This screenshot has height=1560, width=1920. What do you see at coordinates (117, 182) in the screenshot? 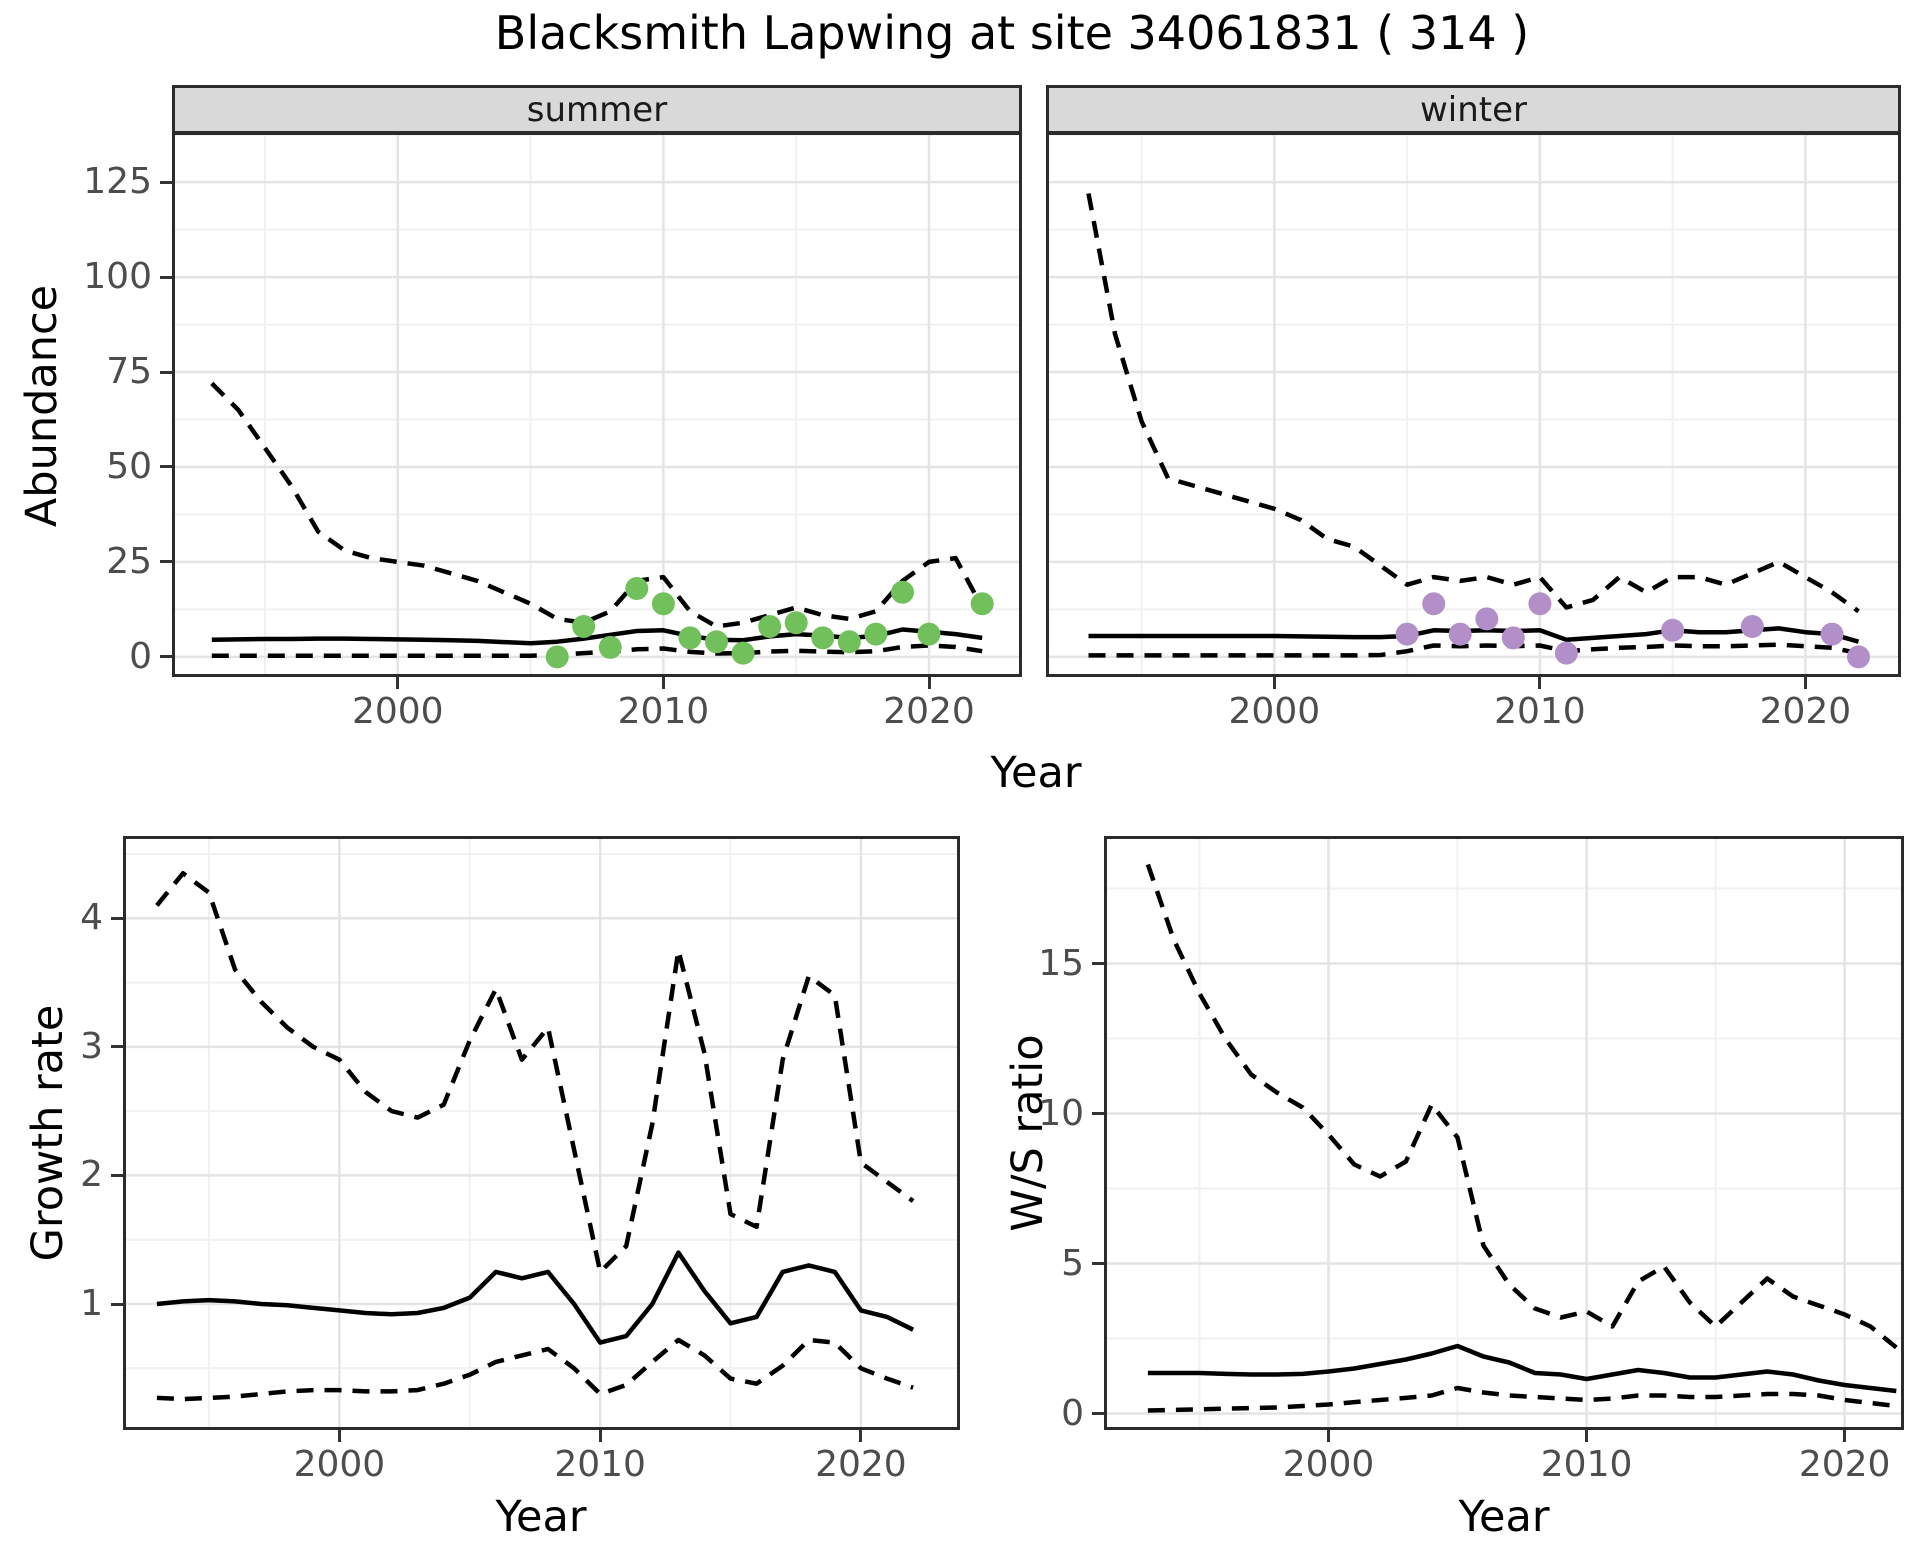
I see `y-tick-label: 125` at bounding box center [117, 182].